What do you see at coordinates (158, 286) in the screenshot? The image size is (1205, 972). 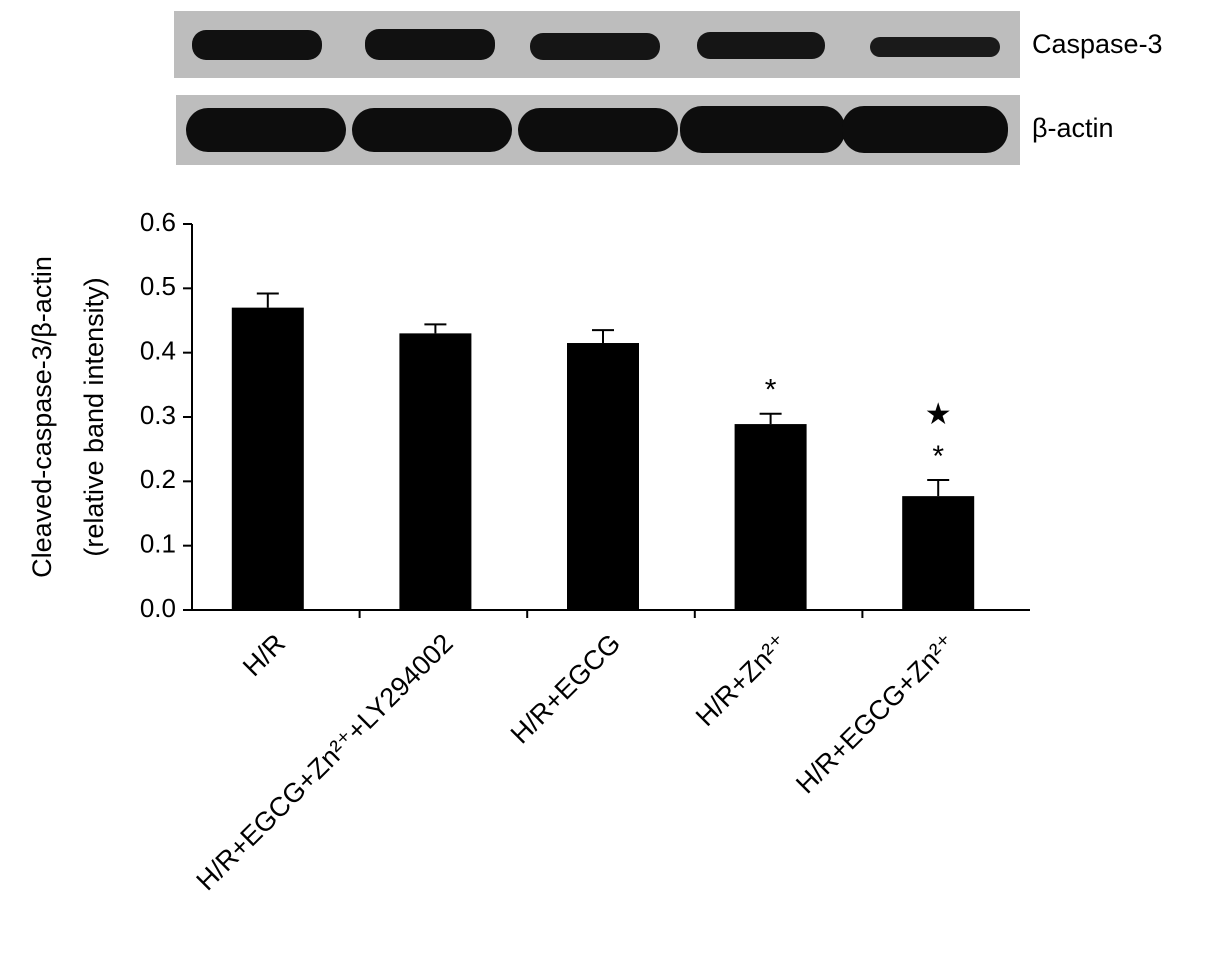 I see `y-tick-label: 0.5` at bounding box center [158, 286].